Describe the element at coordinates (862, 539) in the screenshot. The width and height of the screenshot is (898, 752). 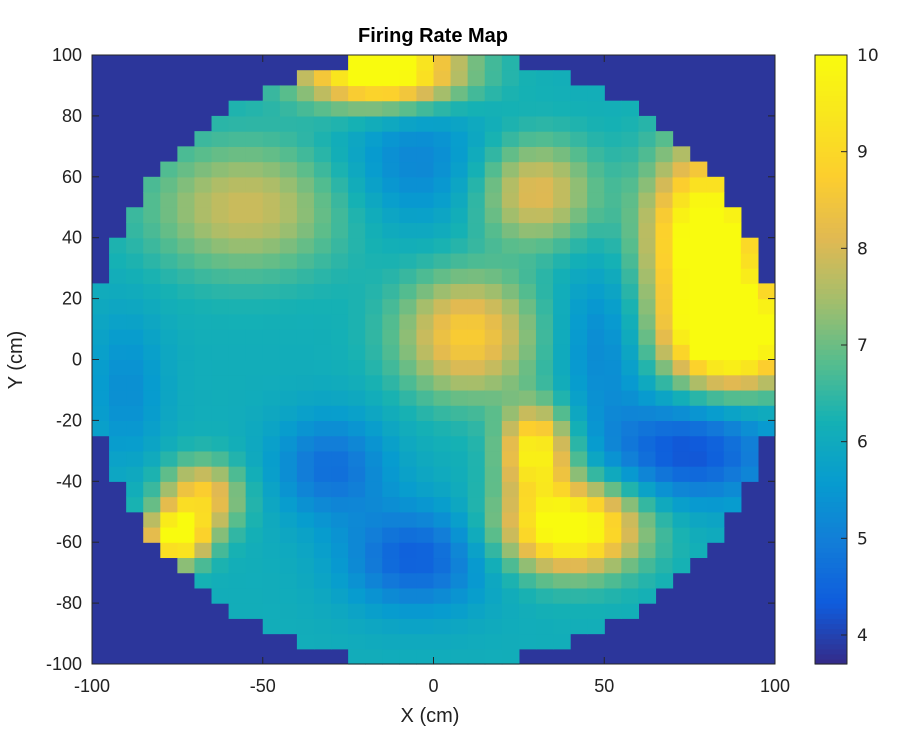
I see `colorbar-tick-label: 5` at that location.